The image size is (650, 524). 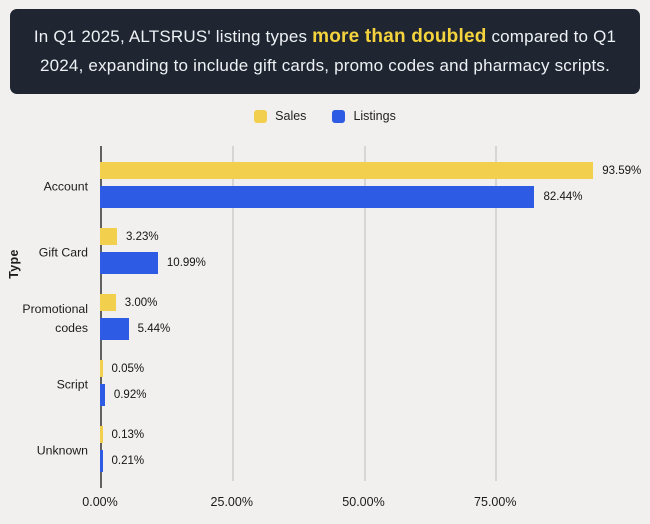 I want to click on bar-value-sales-unknown: 0.13%, so click(x=128, y=434).